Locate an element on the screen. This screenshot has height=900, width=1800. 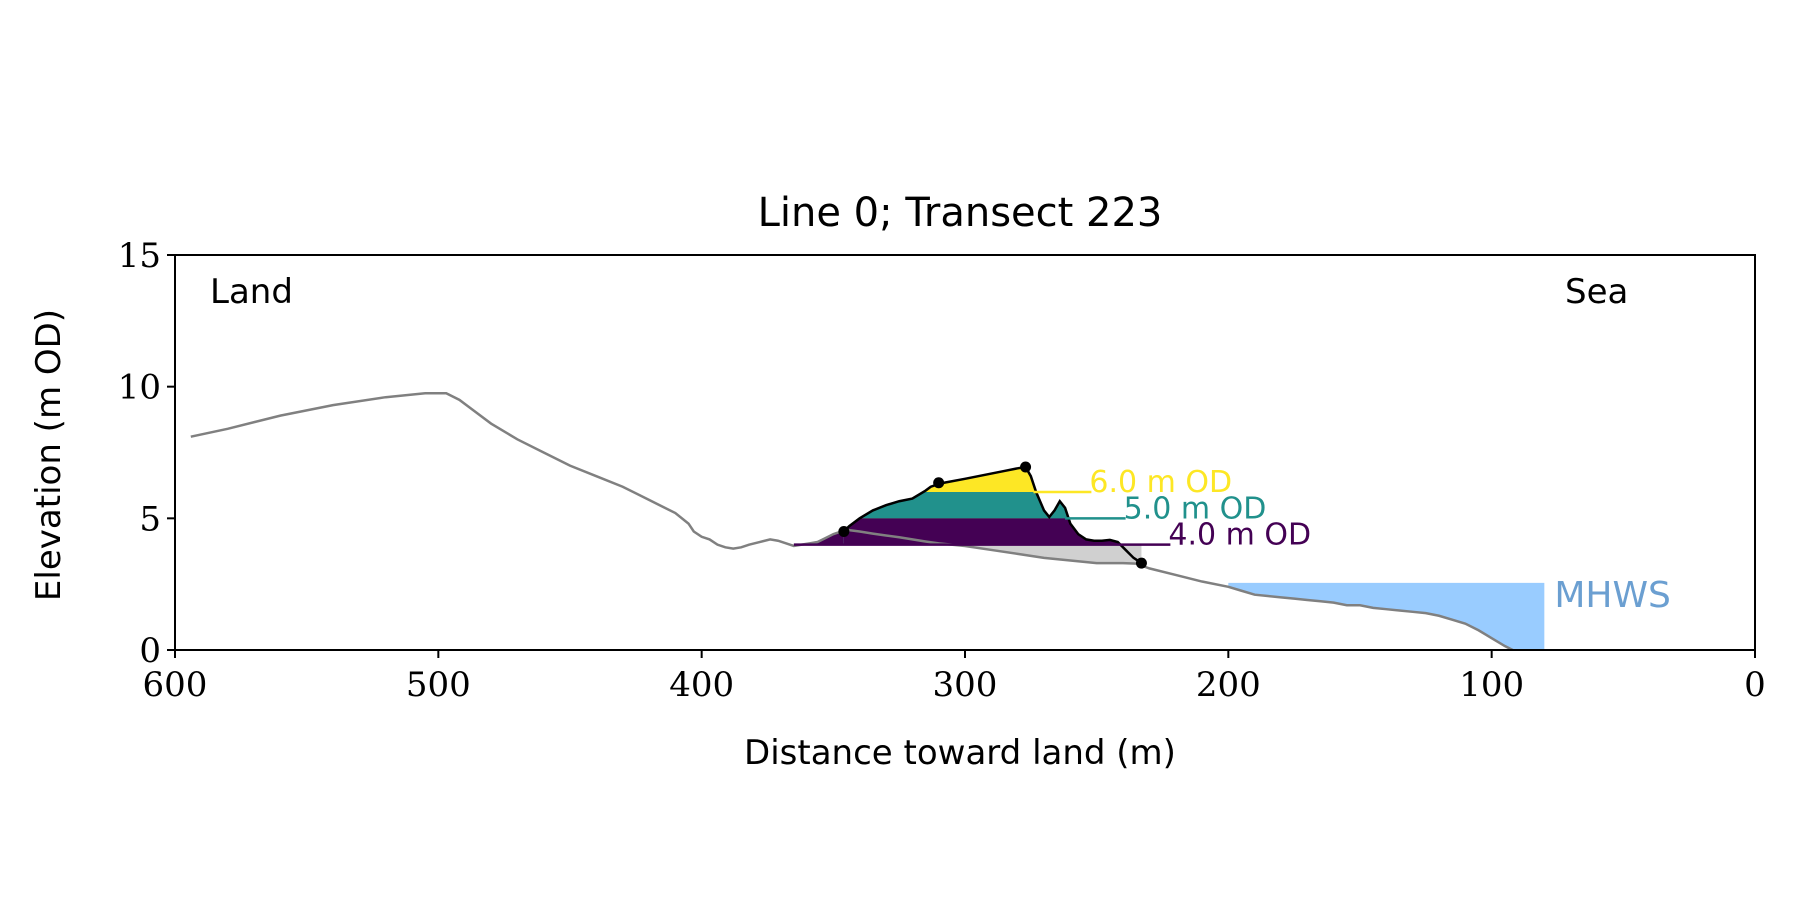
level-label-1: 5.0 m OD is located at coordinates (1195, 508).